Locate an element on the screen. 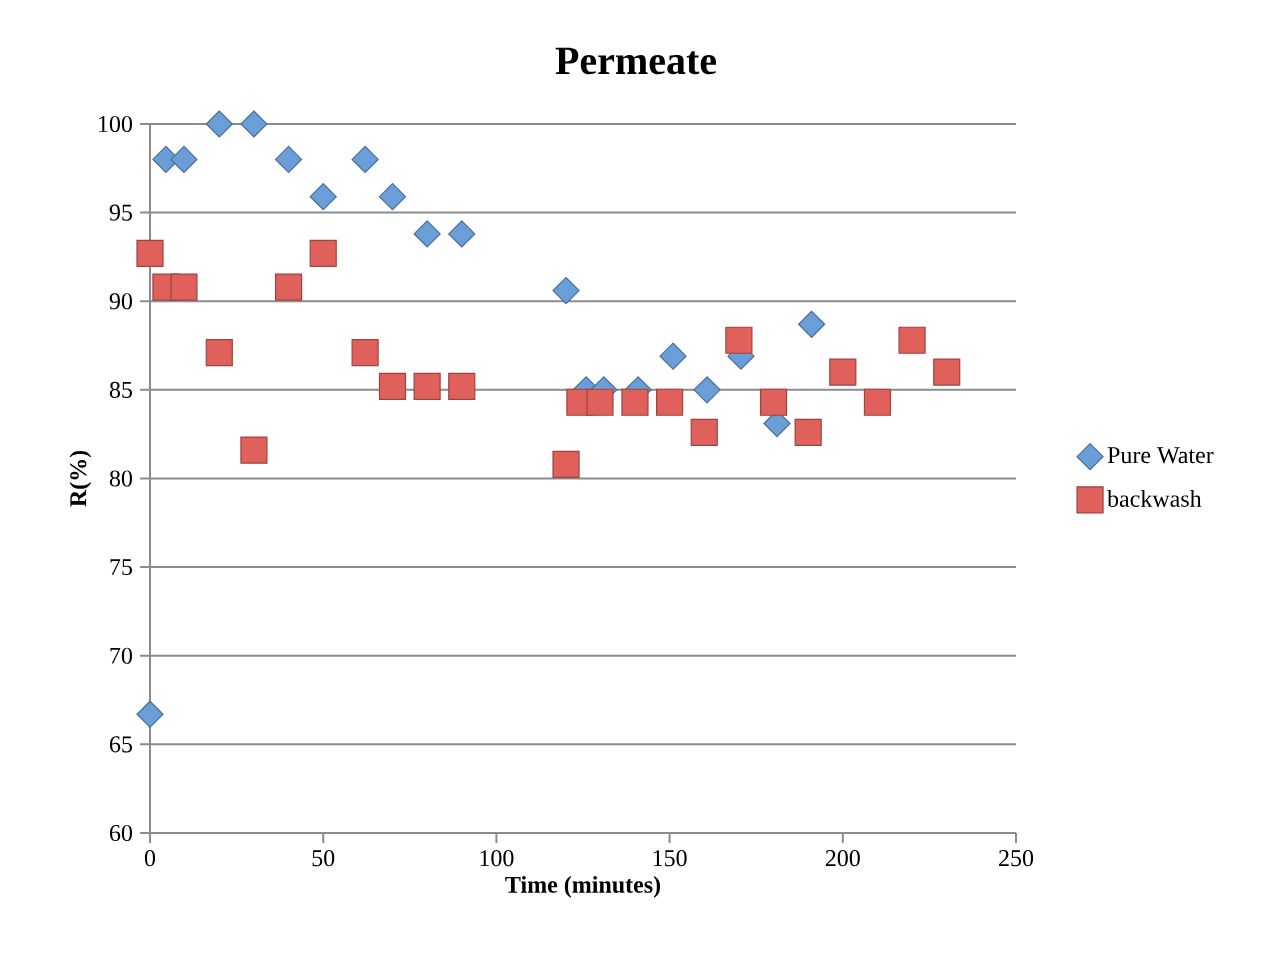  y-tick-label: 70 is located at coordinates (121, 655).